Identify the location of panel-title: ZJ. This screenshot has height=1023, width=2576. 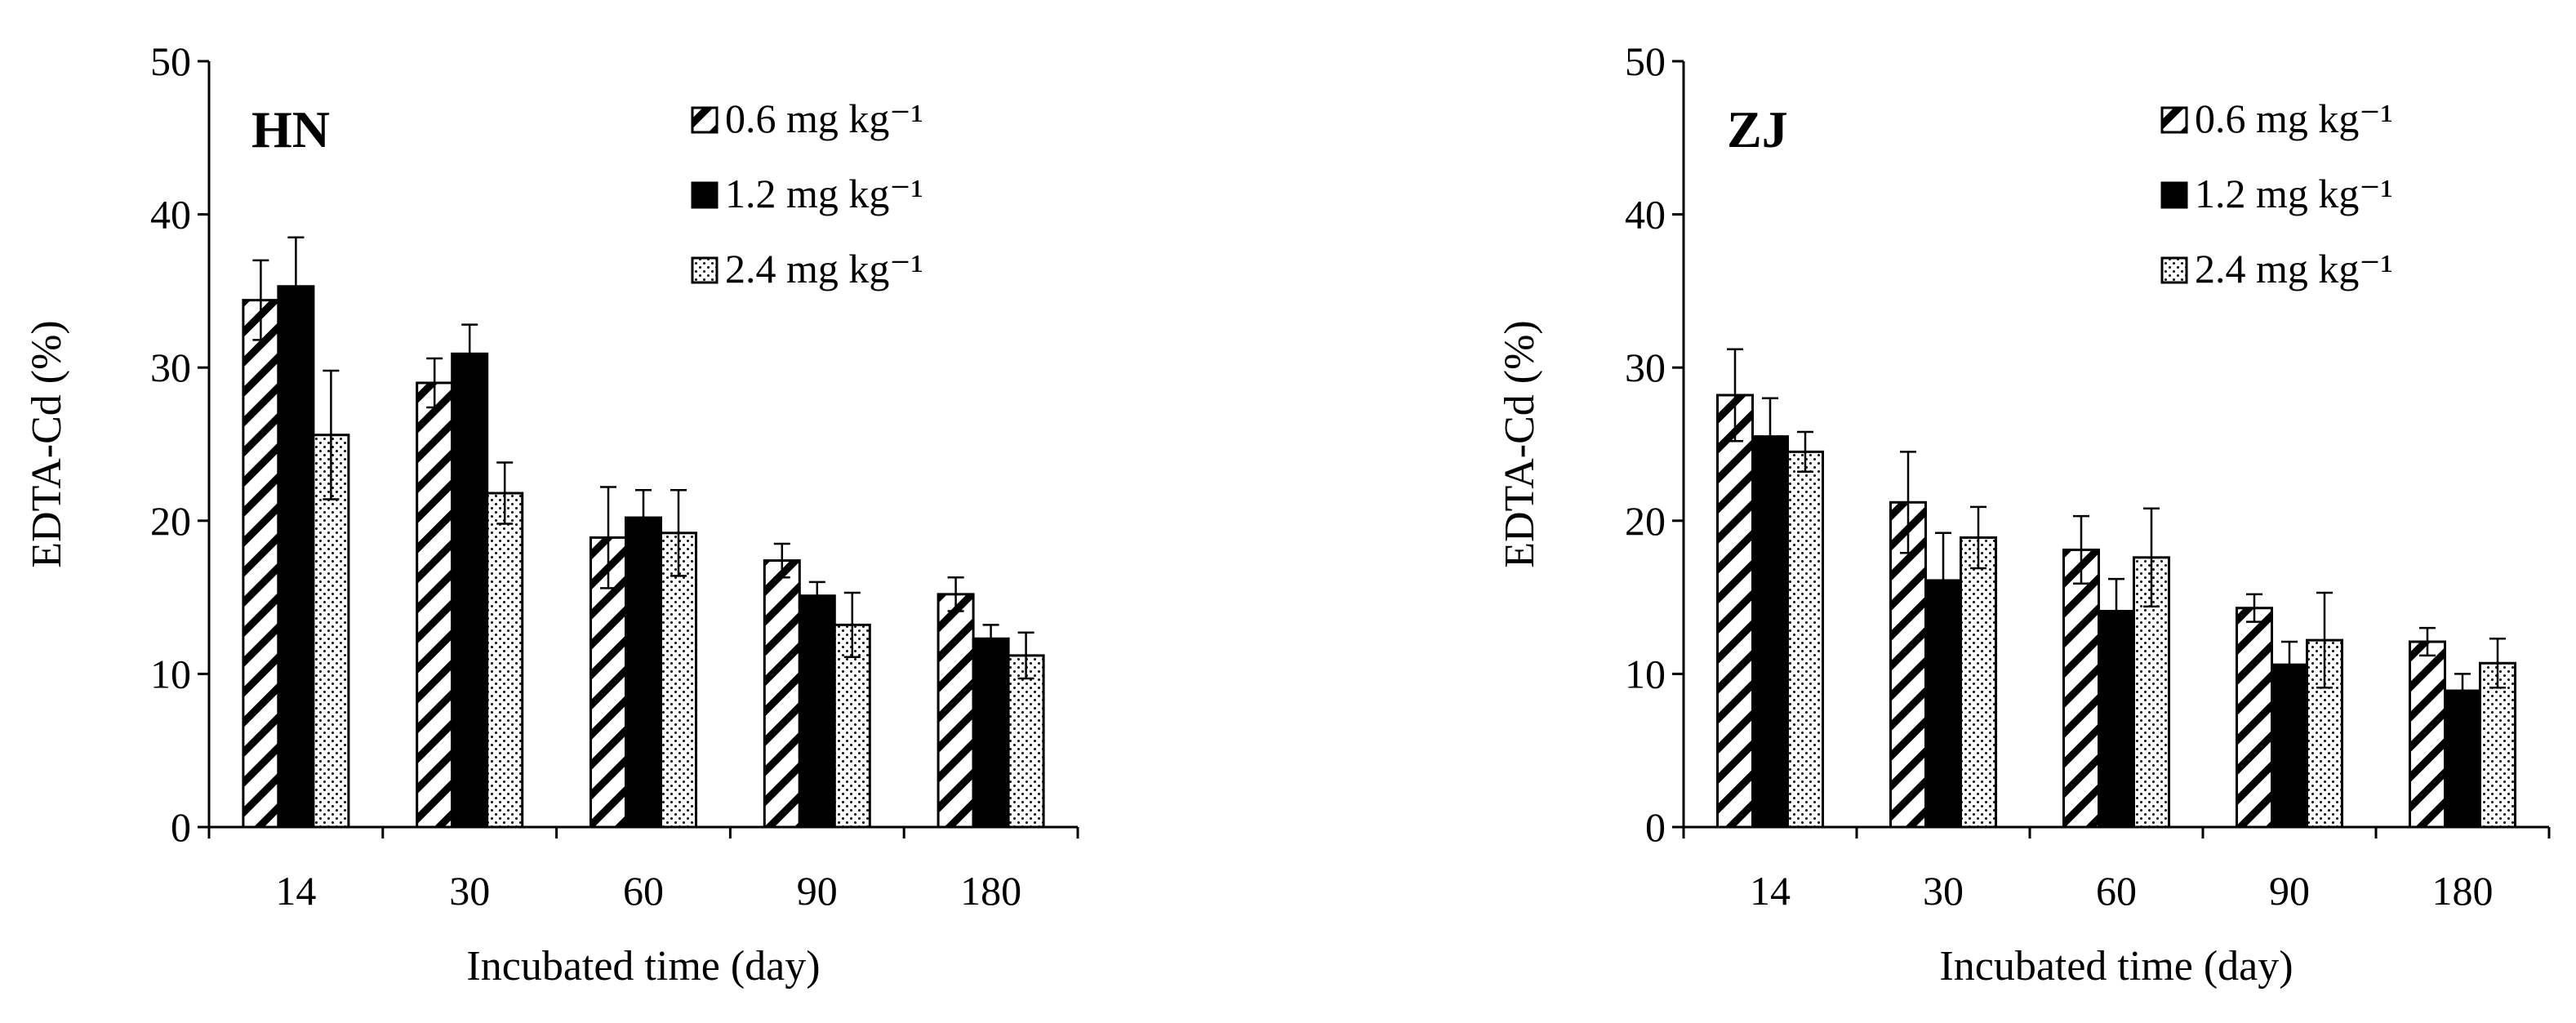
(1757, 129).